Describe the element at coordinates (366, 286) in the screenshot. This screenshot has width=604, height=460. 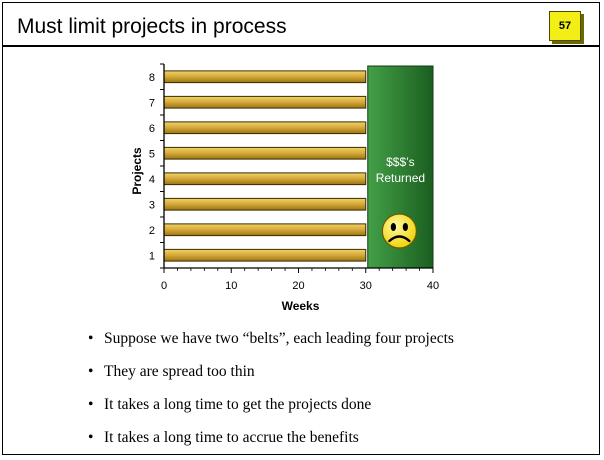
I see `x-tick-label: 30` at that location.